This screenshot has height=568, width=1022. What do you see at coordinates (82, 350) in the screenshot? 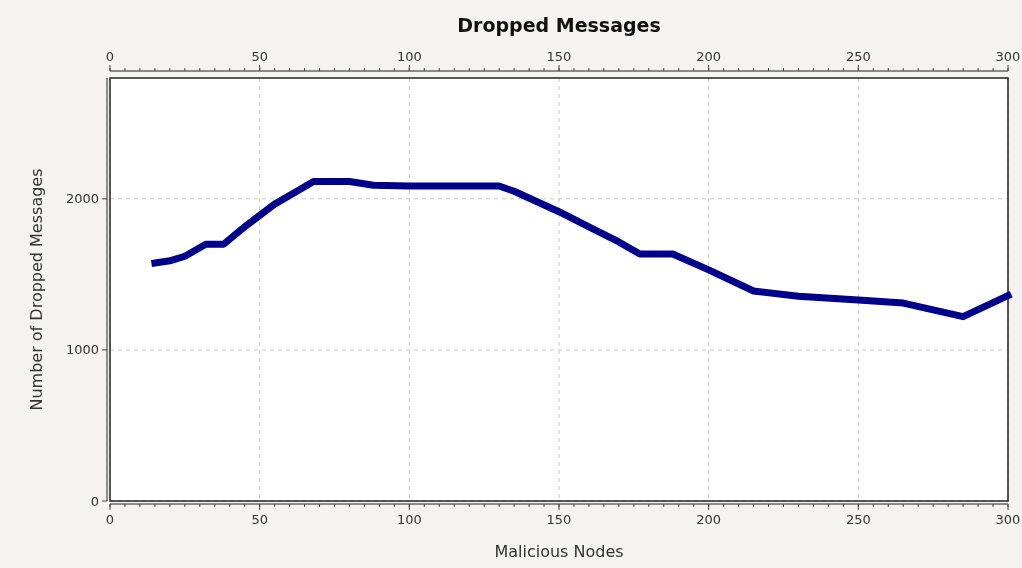
I see `y-tick-label: 1000` at bounding box center [82, 350].